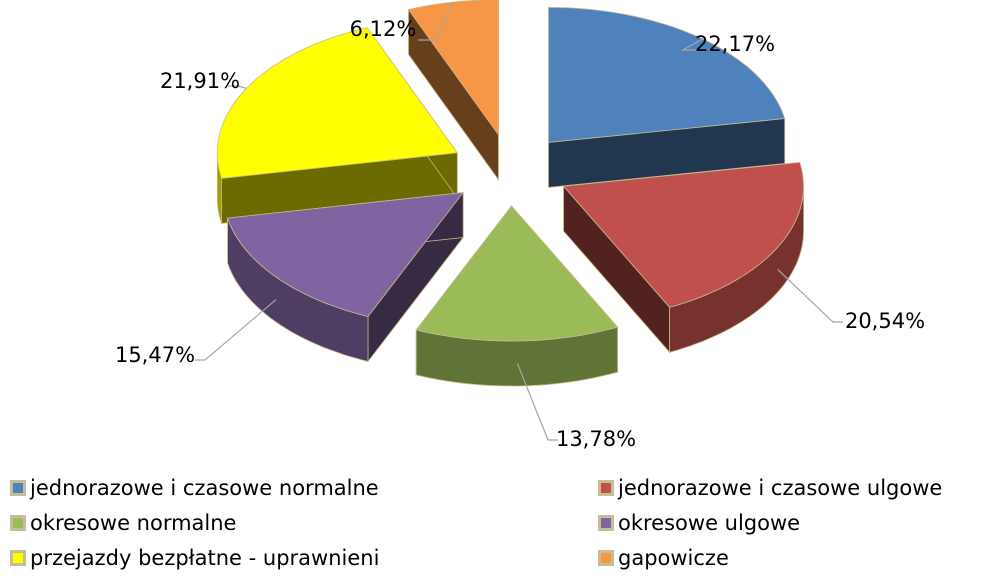 Image resolution: width=983 pixels, height=581 pixels. Describe the element at coordinates (735, 44) in the screenshot. I see `data-label: 22,17%` at that location.